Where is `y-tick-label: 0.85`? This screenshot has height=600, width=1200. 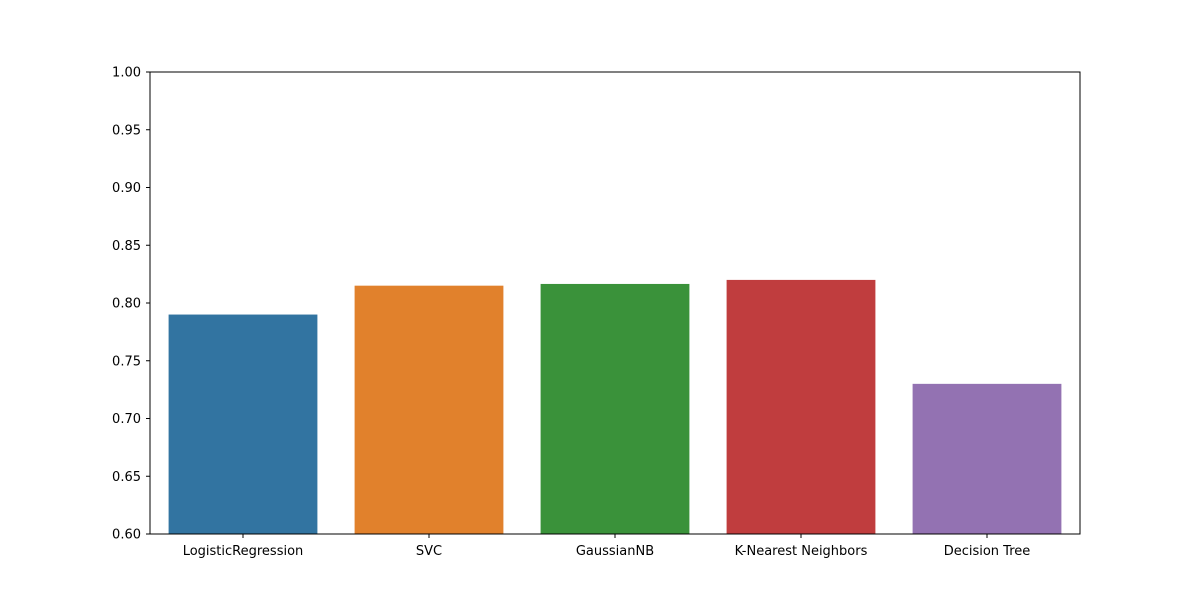
y-tick-label: 0.85 is located at coordinates (126, 246).